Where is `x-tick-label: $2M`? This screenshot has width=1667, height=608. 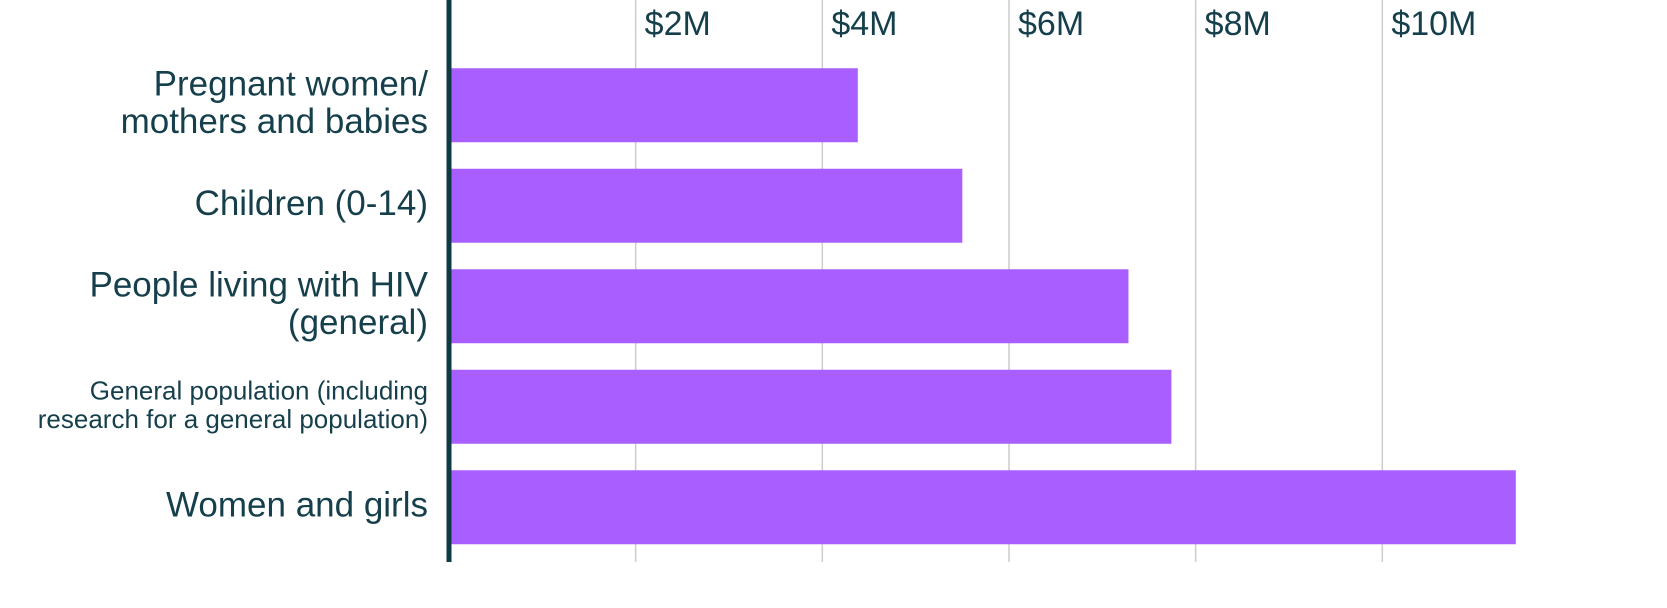
x-tick-label: $2M is located at coordinates (678, 24).